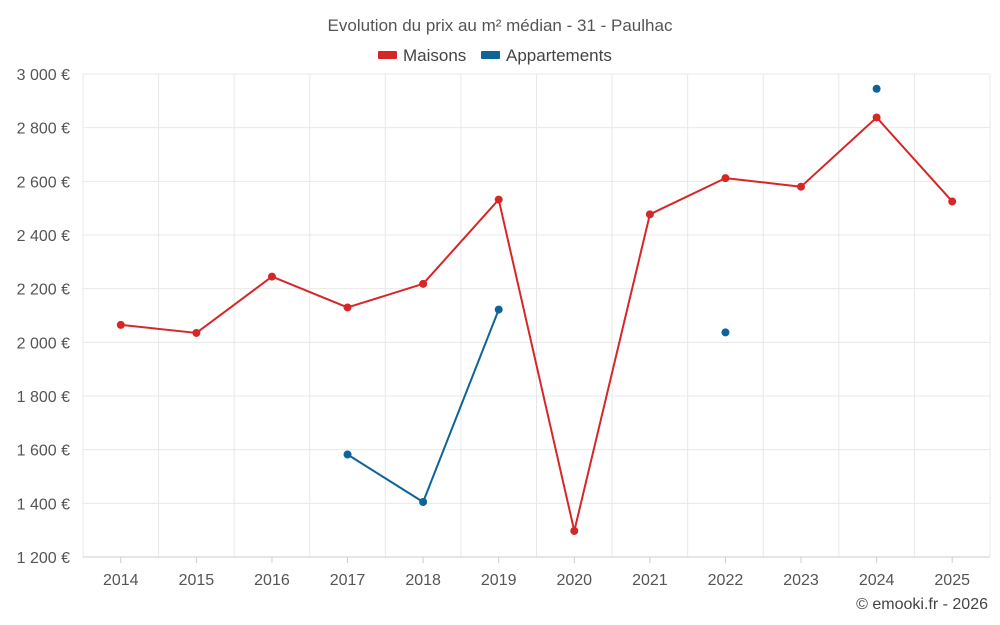 The height and width of the screenshot is (625, 1000). I want to click on credit-text: © emooki.fr - 2026, so click(922, 604).